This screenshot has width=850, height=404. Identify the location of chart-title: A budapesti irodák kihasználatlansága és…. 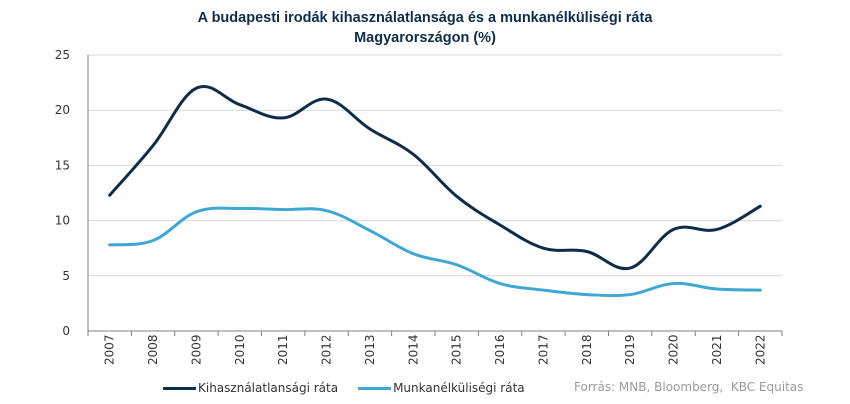
(425, 28).